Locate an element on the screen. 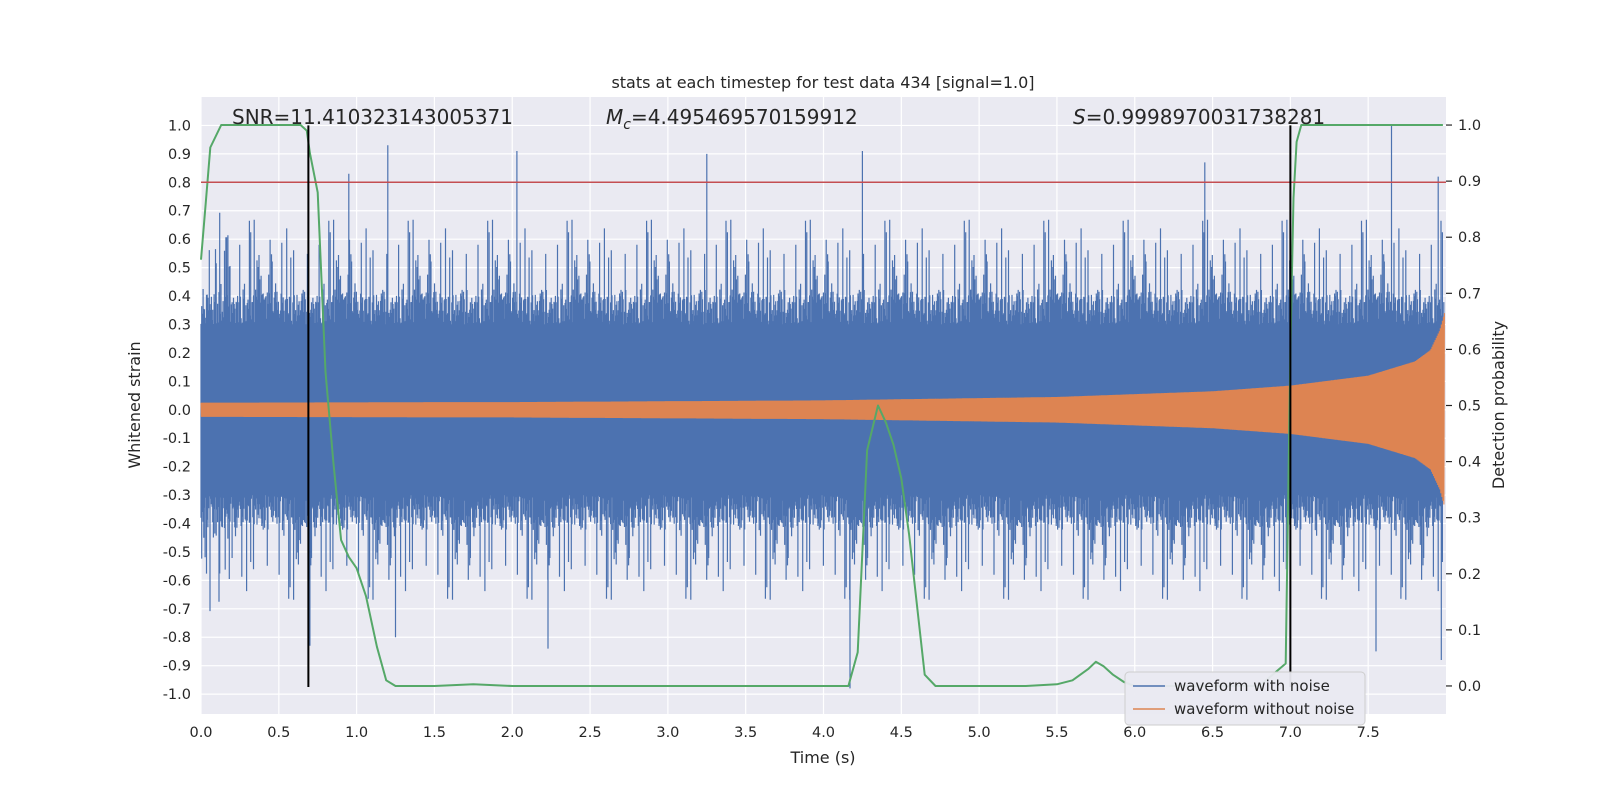 The height and width of the screenshot is (800, 1600). y-right-axis-label: Detection probability is located at coordinates (1498, 405).